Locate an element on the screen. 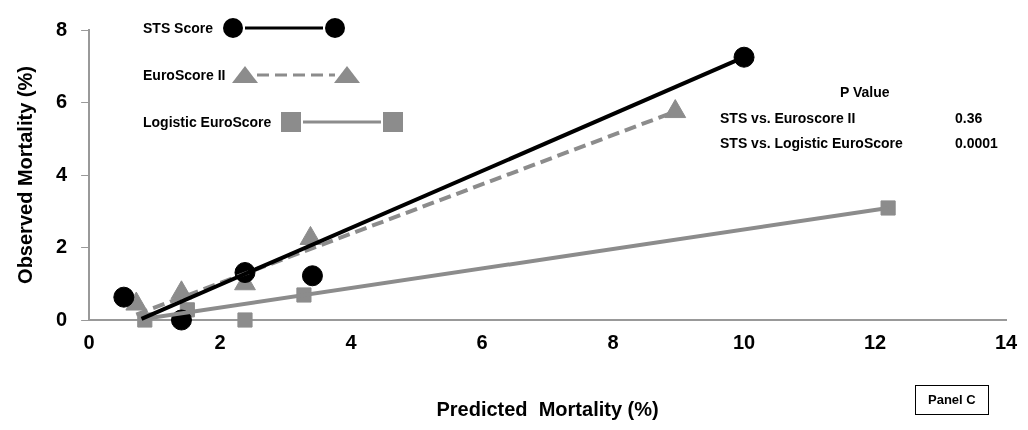 The width and height of the screenshot is (1028, 430). x-tick-label: 12 is located at coordinates (875, 341).